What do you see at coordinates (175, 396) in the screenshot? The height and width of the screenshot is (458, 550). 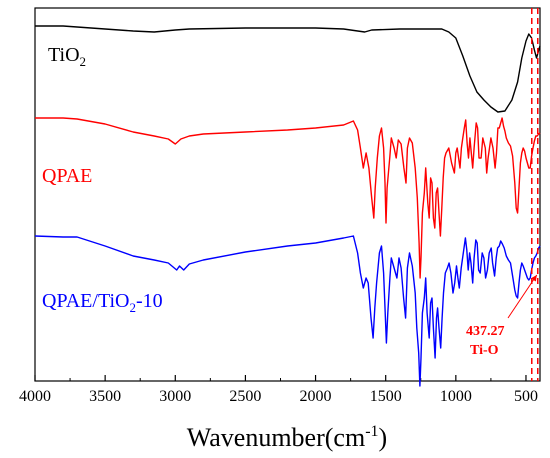 I see `x-tick-label: 3000` at bounding box center [175, 396].